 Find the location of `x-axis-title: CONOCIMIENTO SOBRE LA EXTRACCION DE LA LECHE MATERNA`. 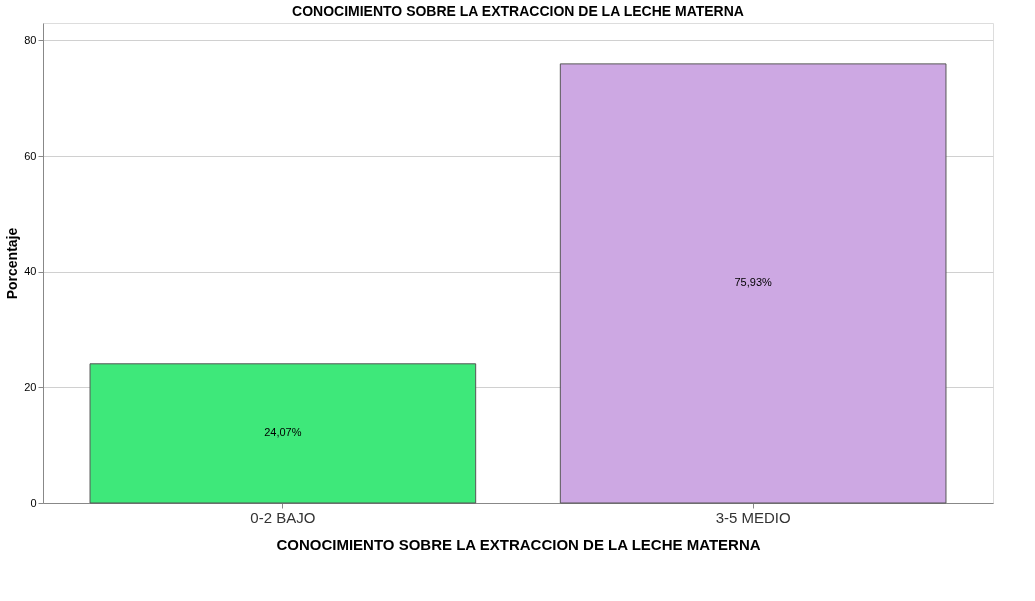

x-axis-title: CONOCIMIENTO SOBRE LA EXTRACCION DE LA LECHE MATERNA is located at coordinates (518, 544).